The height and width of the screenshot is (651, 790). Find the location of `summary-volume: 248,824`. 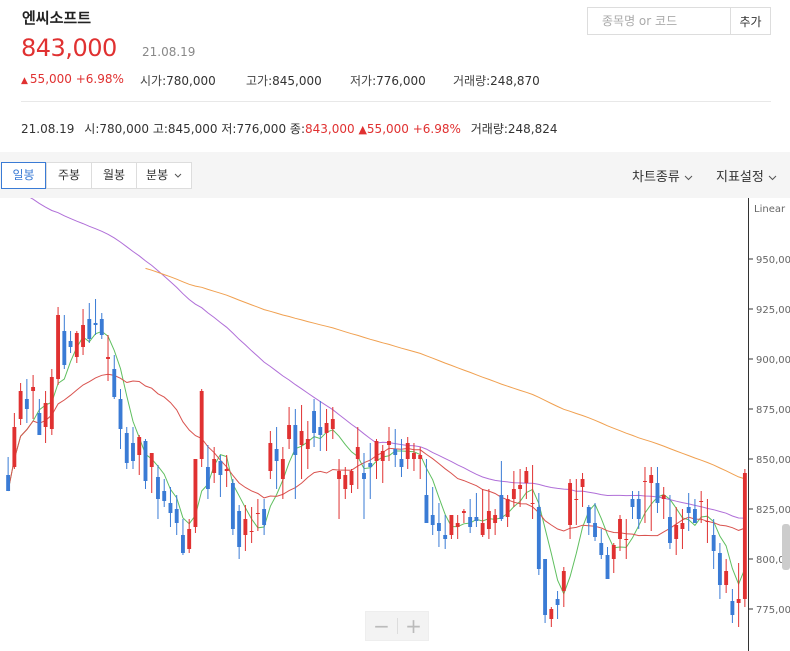

summary-volume: 248,824 is located at coordinates (532, 129).